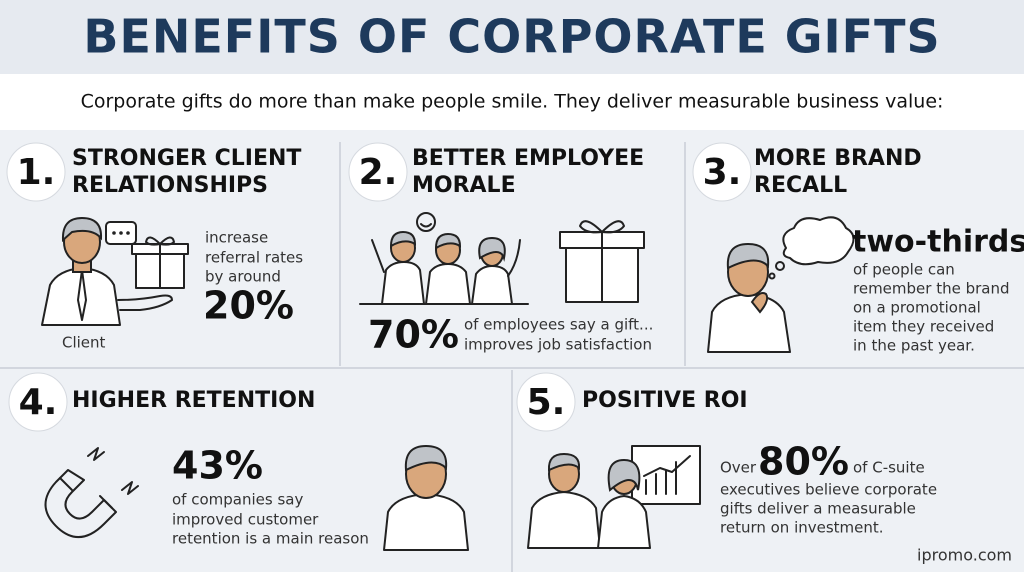  I want to click on body-text: in the past year., so click(914, 346).